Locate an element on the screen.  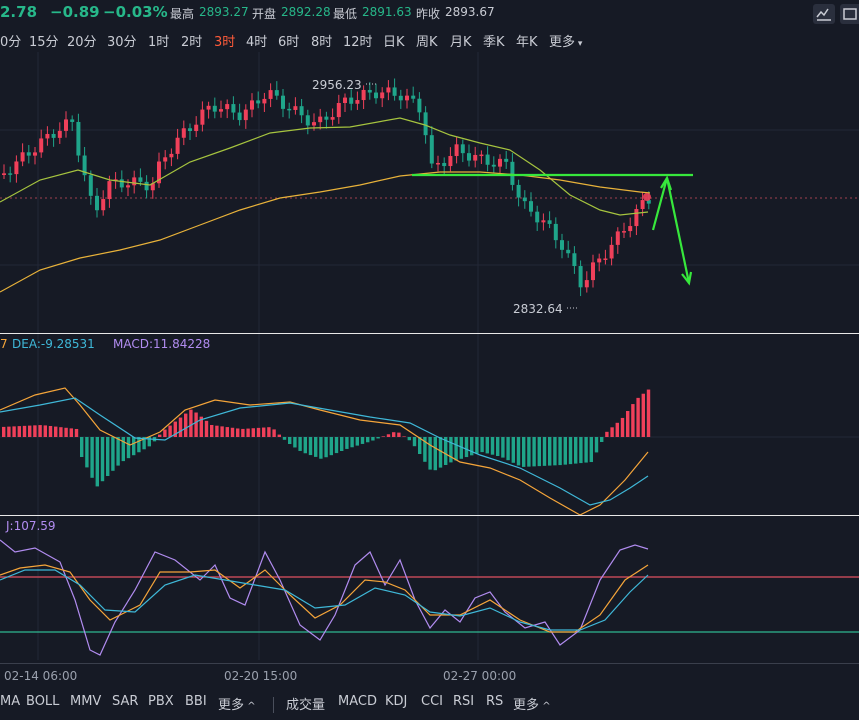
indicator-settings-icon is located at coordinates (849, 14).